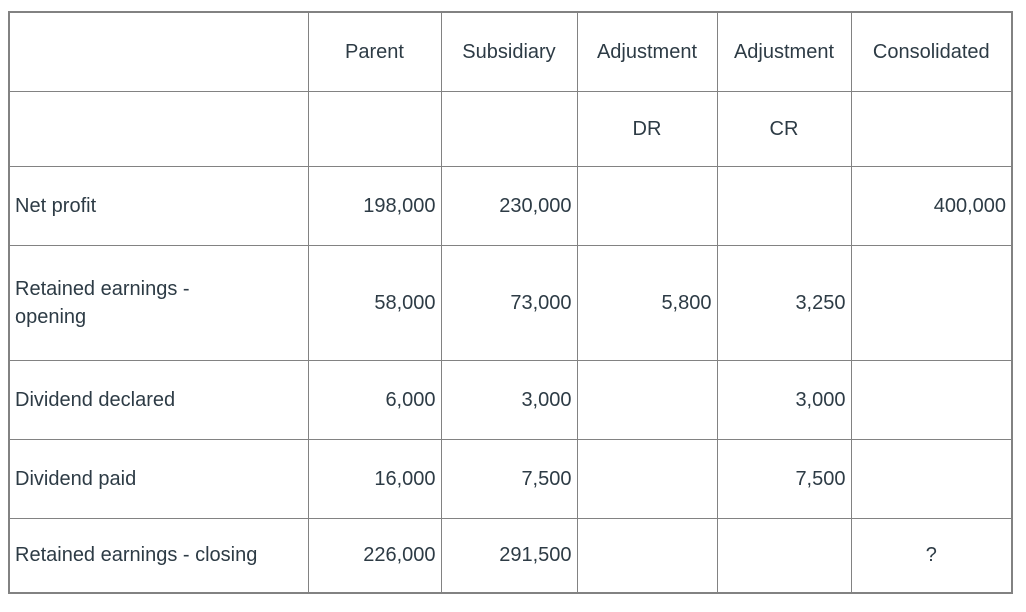  I want to click on subheader-cr: CR, so click(784, 128).